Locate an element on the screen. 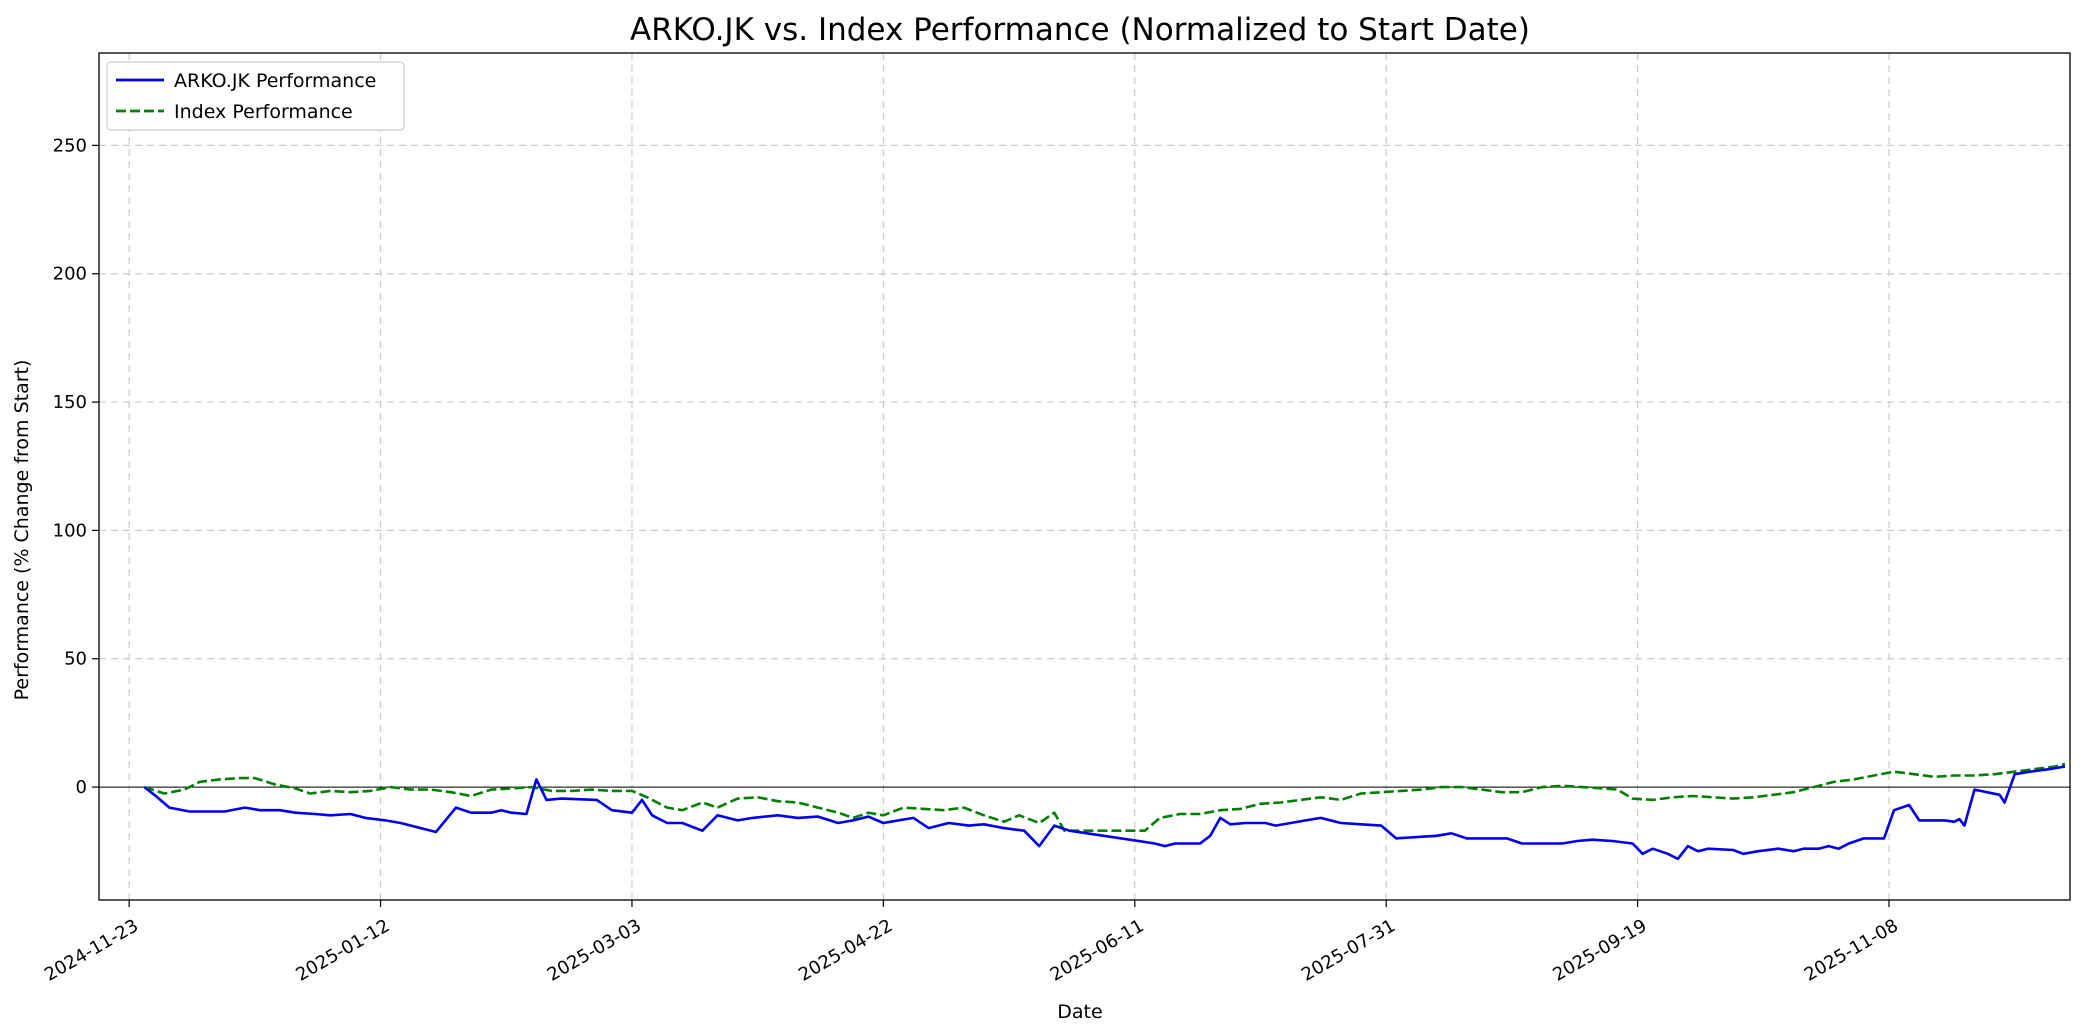 This screenshot has width=2084, height=1035. y-tick-label: 200 is located at coordinates (70, 274).